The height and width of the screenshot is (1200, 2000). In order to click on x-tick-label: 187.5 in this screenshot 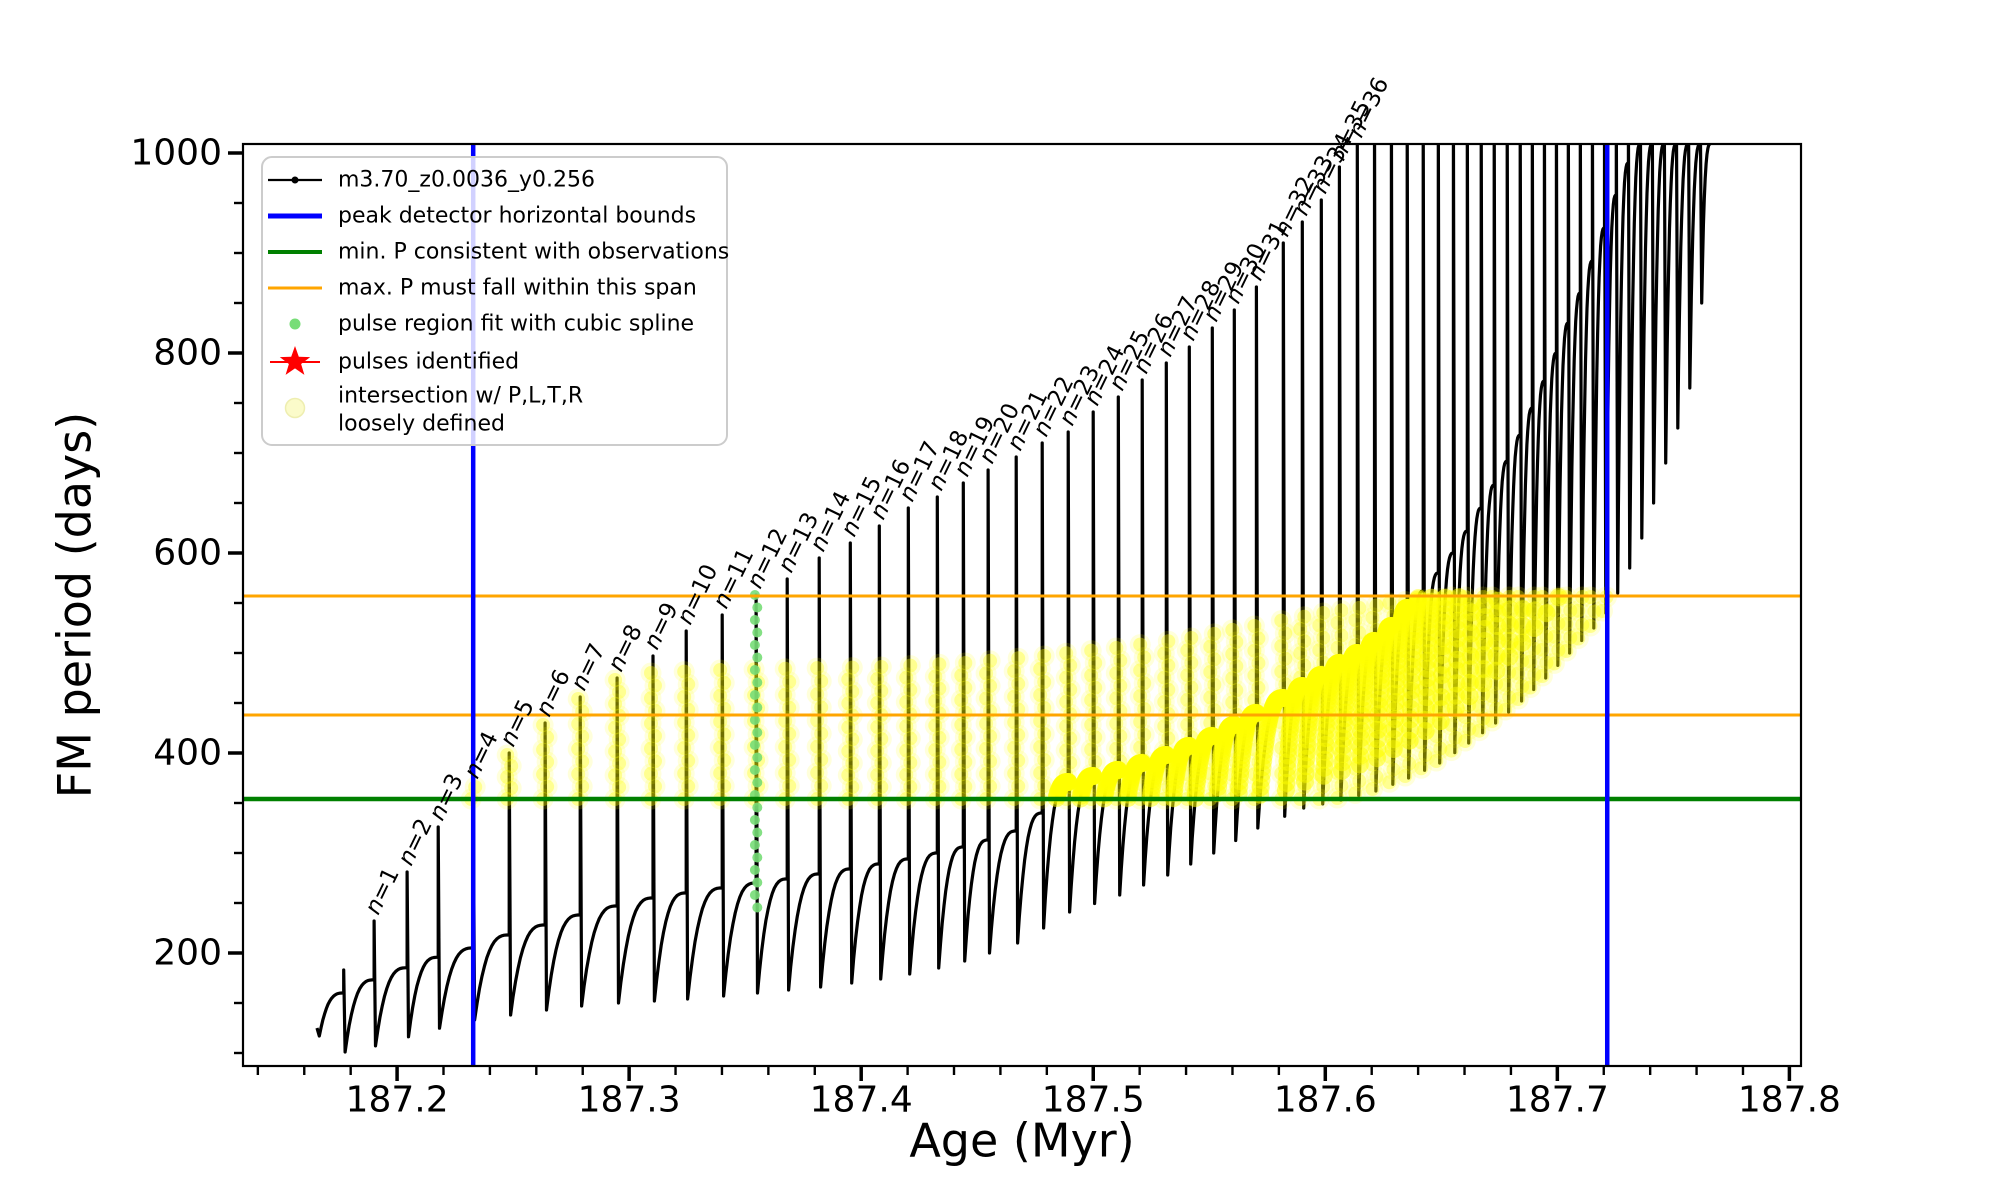, I will do `click(1093, 1100)`.